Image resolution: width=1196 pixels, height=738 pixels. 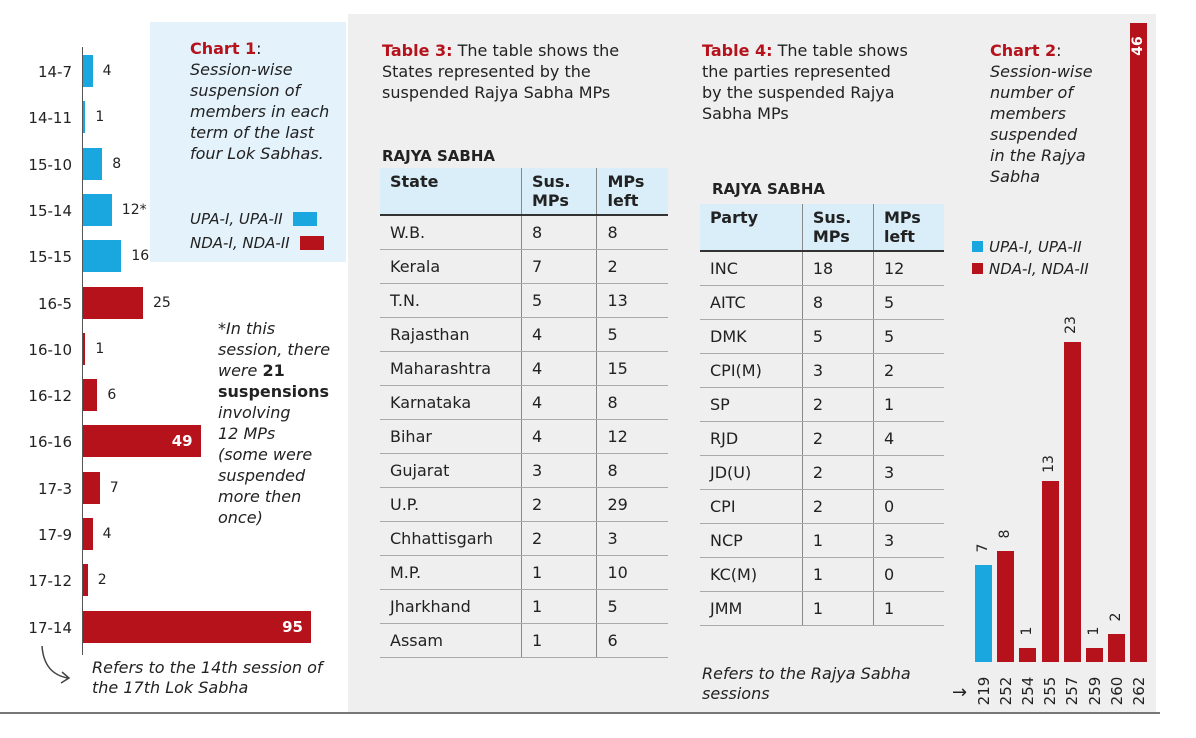 I want to click on table-cell: Rajasthan, so click(x=451, y=334).